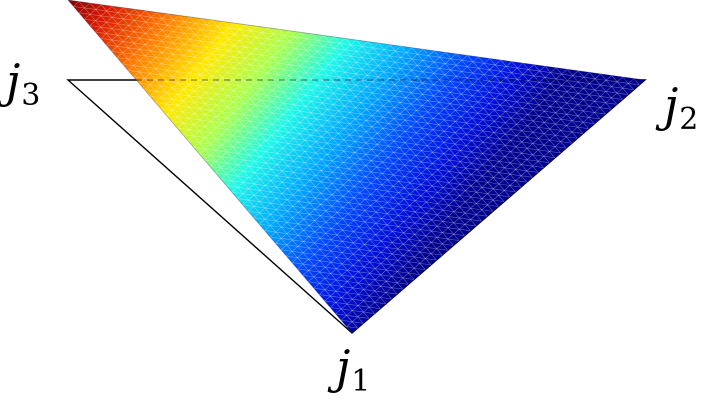 The width and height of the screenshot is (715, 406). What do you see at coordinates (23, 83) in the screenshot?
I see `vertex-label-j3: j3` at bounding box center [23, 83].